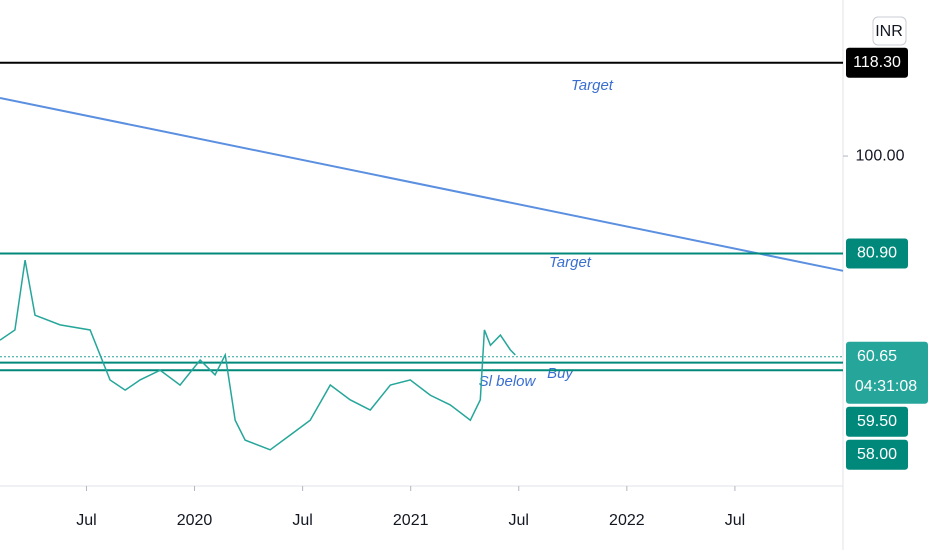  I want to click on price-label: 58.00, so click(877, 454).